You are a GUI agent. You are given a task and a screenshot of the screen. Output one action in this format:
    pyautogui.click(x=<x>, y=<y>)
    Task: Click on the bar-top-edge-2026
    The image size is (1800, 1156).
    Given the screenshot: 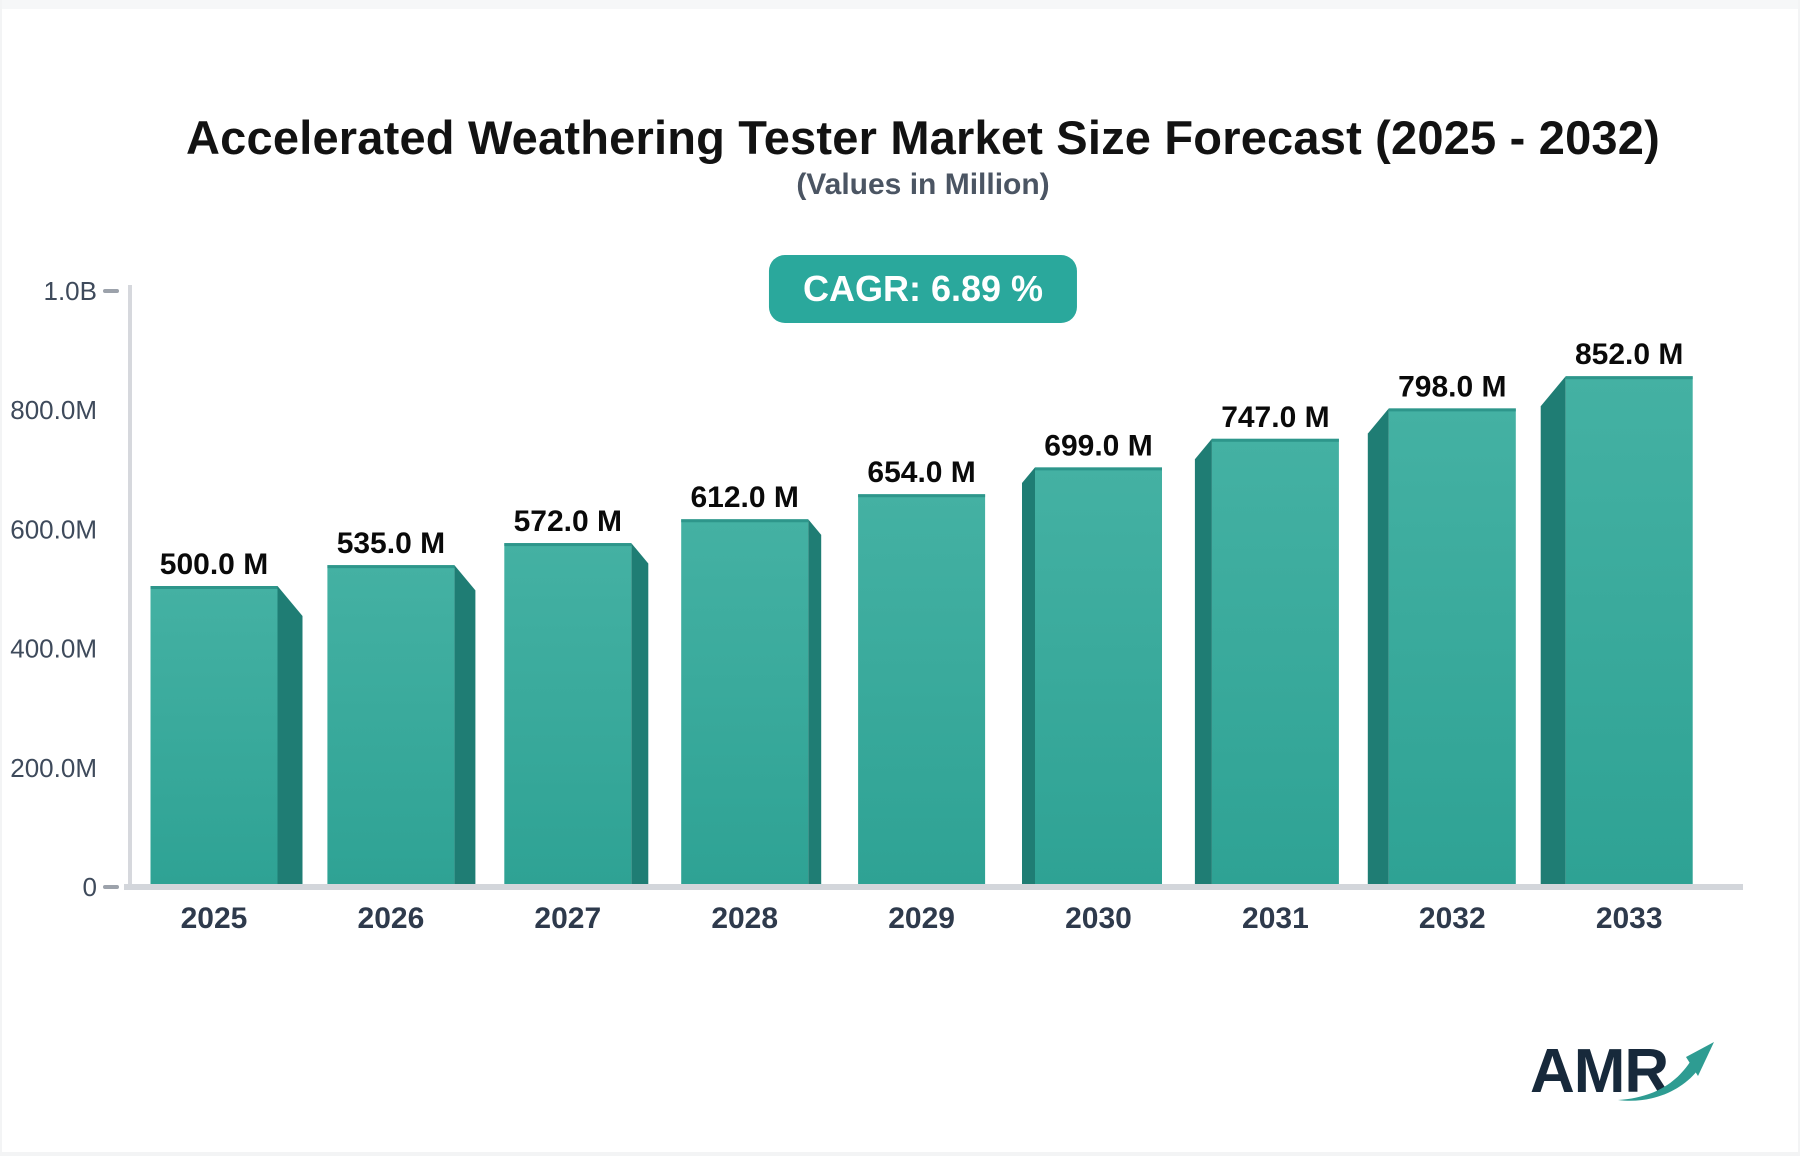 What is the action you would take?
    pyautogui.click(x=391, y=567)
    